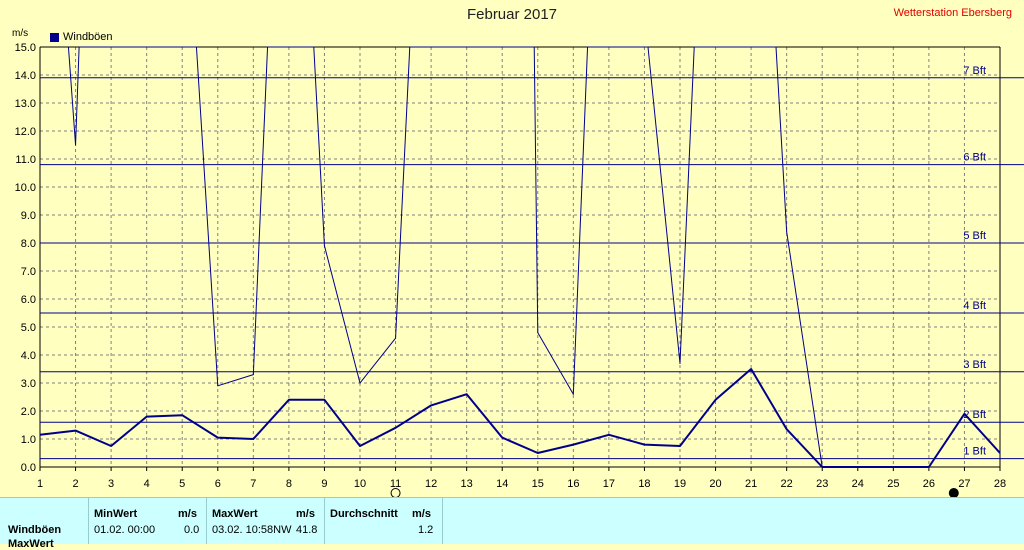  What do you see at coordinates (252, 530) in the screenshot?
I see `max-date: 03.02. 10:58NW` at bounding box center [252, 530].